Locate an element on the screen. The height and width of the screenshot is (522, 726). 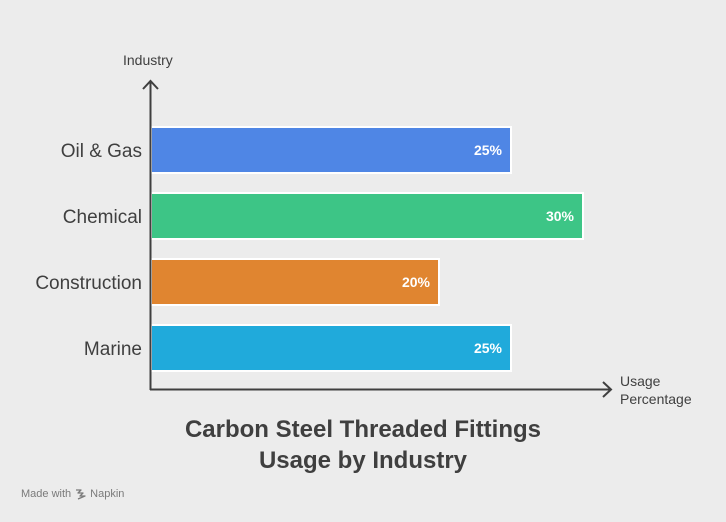
chart-title-line-2: Usage by Industry is located at coordinates (363, 460).